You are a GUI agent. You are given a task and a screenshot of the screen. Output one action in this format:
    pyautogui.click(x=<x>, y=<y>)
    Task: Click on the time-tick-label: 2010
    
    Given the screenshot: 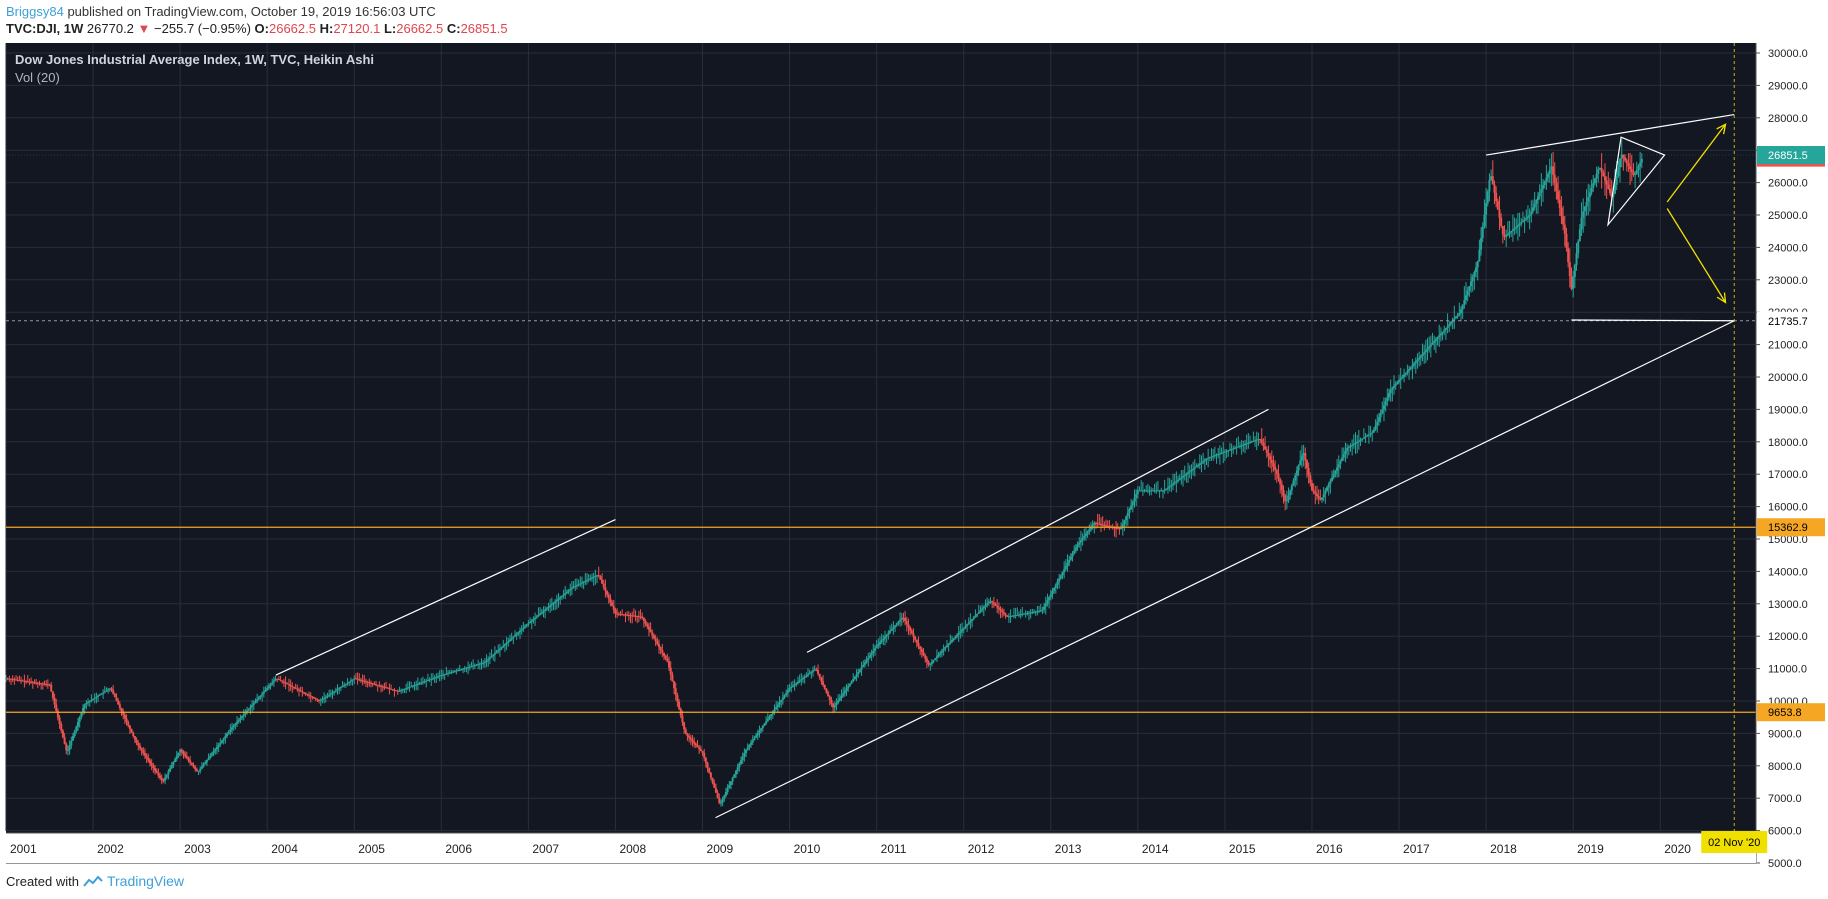 What is the action you would take?
    pyautogui.click(x=807, y=849)
    